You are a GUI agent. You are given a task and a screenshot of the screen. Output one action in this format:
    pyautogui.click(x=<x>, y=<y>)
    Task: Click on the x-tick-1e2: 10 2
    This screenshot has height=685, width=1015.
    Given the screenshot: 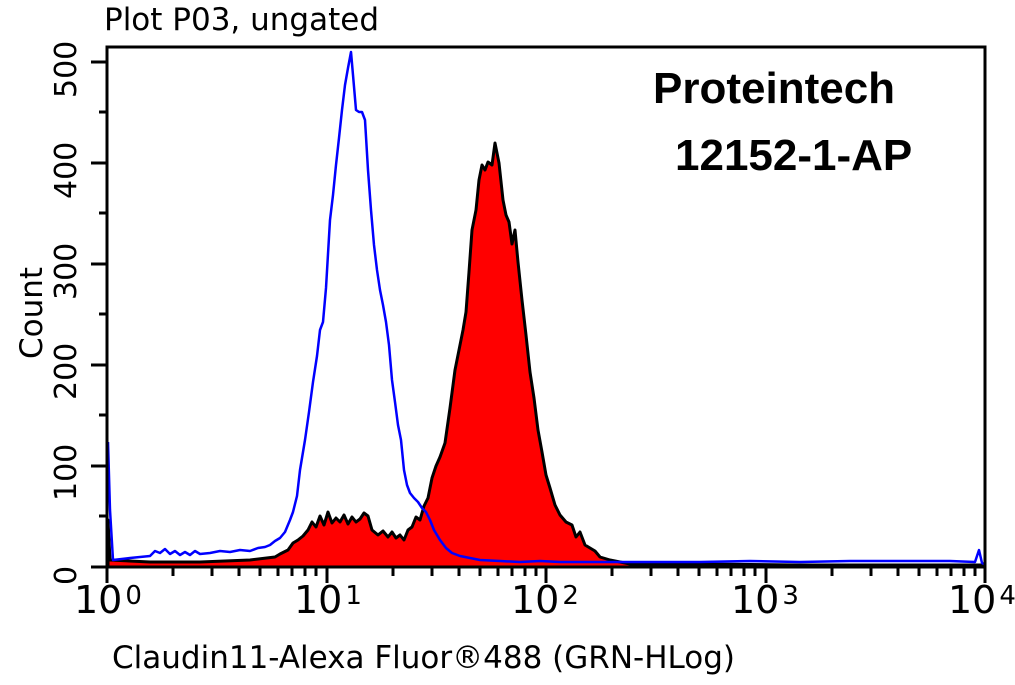 What is the action you would take?
    pyautogui.click(x=545, y=600)
    